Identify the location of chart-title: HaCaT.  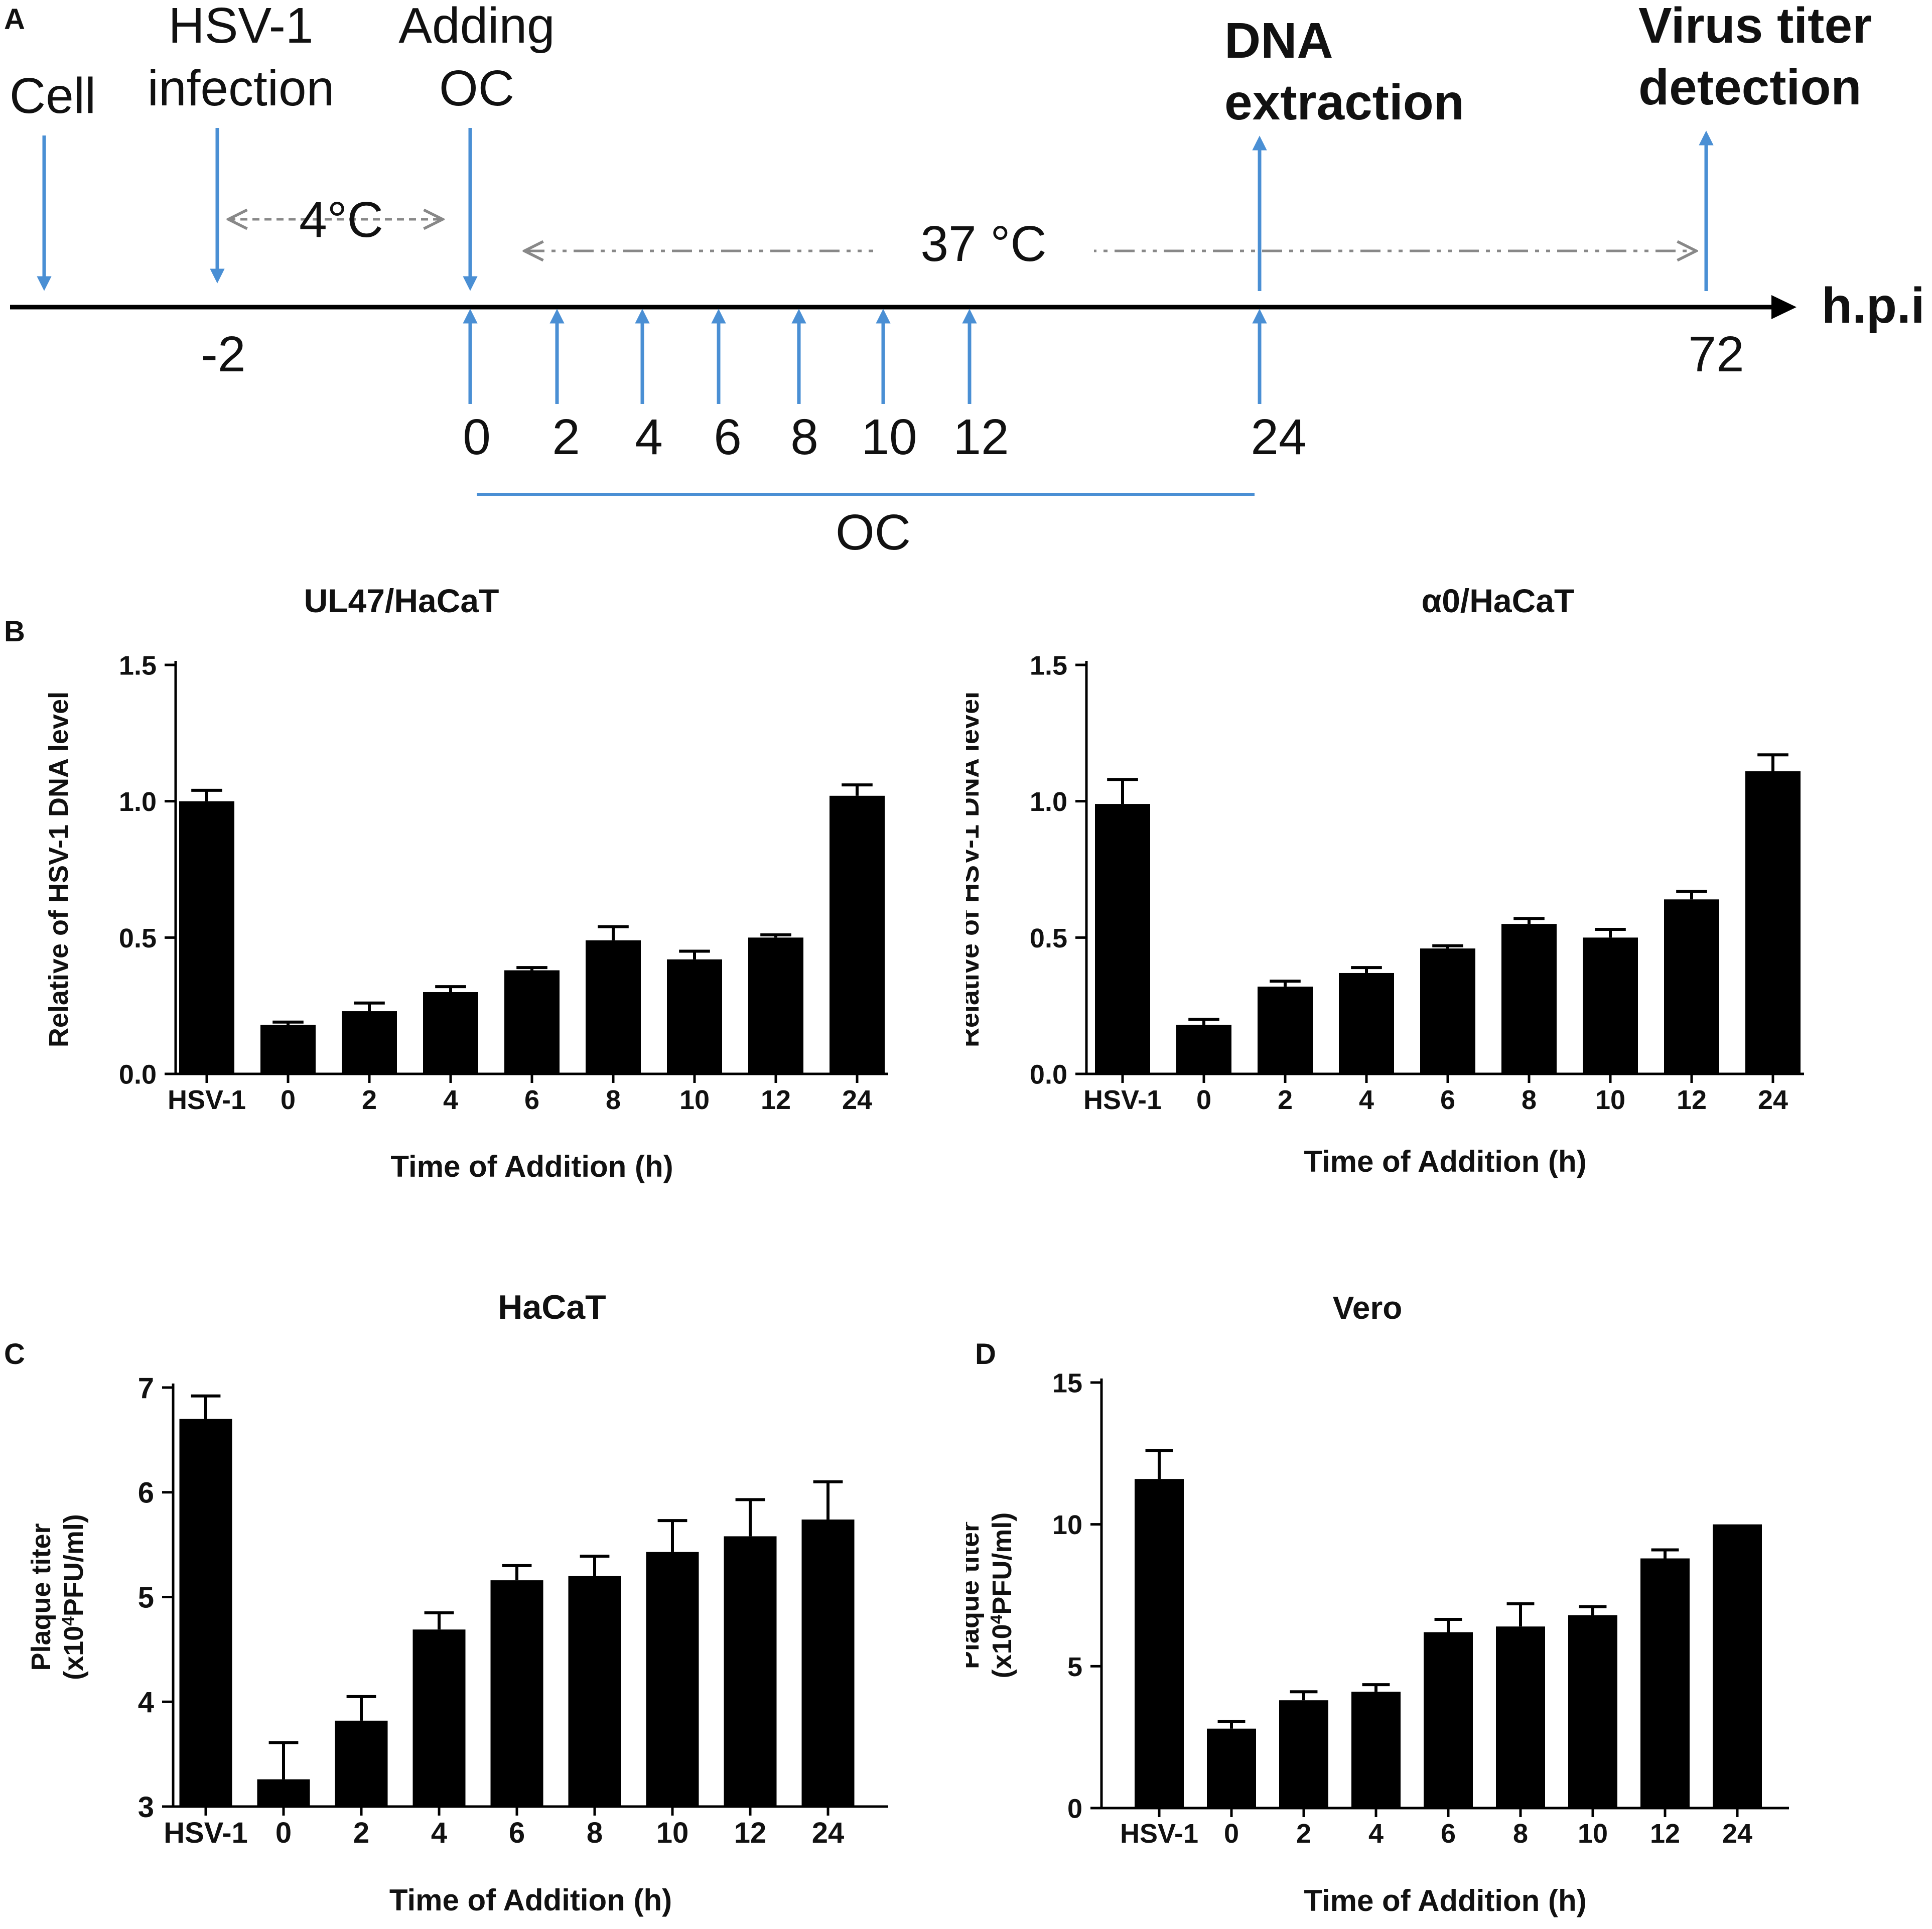
(552, 1307).